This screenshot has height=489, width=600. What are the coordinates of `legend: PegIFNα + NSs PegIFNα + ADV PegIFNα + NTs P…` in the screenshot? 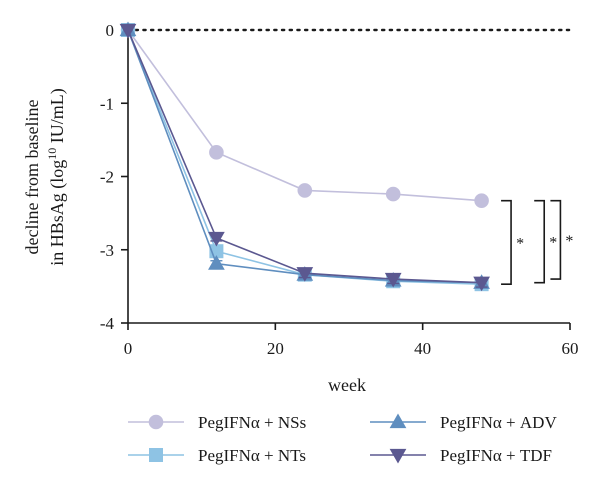 It's located at (342, 439).